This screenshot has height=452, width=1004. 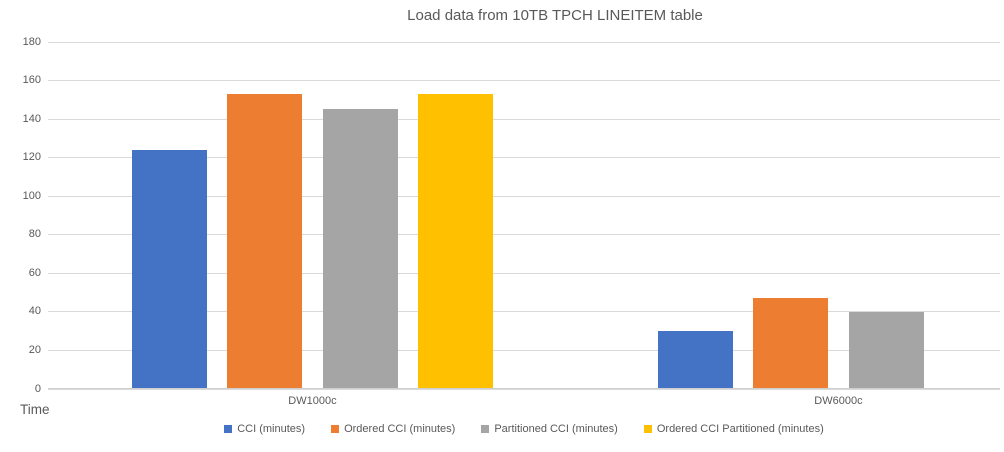 I want to click on legend-item: Partitioned CCI (minutes), so click(x=549, y=429).